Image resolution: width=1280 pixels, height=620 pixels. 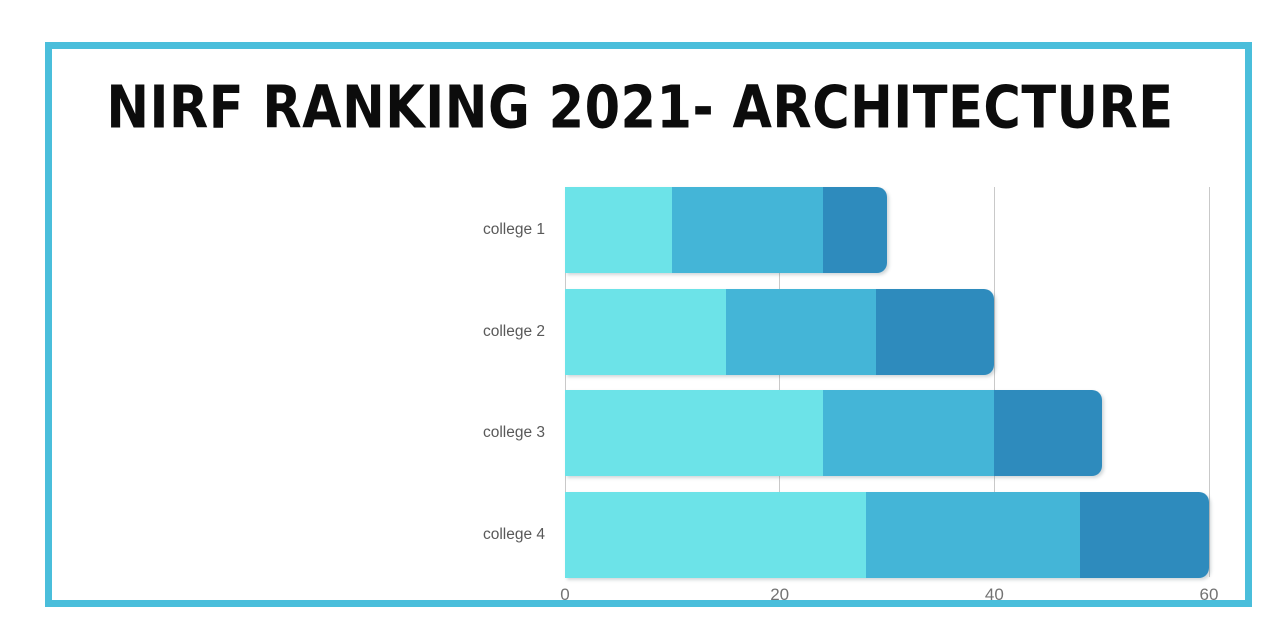 What do you see at coordinates (640, 108) in the screenshot?
I see `chart-title: NIRF RANKING 2021- ARCHITECTURE` at bounding box center [640, 108].